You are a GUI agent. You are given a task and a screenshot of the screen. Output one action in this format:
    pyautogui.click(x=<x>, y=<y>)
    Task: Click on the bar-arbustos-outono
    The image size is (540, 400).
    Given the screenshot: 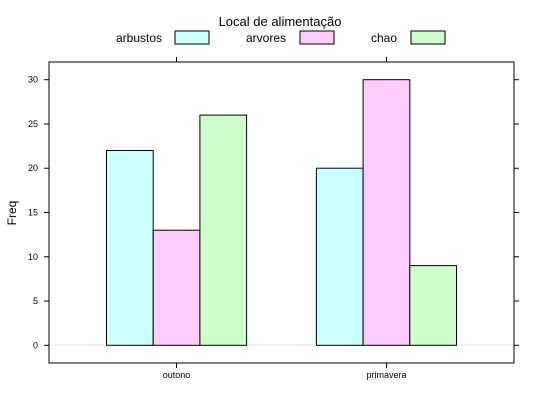 What is the action you would take?
    pyautogui.click(x=130, y=248)
    